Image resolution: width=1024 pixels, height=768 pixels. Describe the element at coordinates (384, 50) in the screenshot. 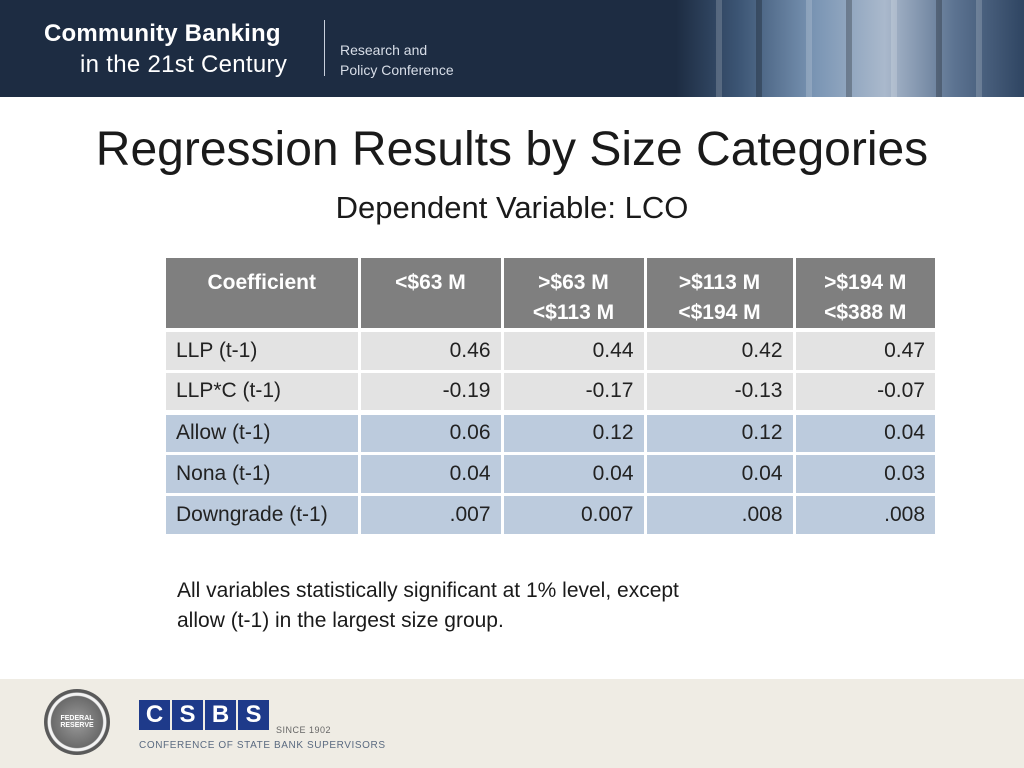

I see `conference-line-1: Research and` at that location.